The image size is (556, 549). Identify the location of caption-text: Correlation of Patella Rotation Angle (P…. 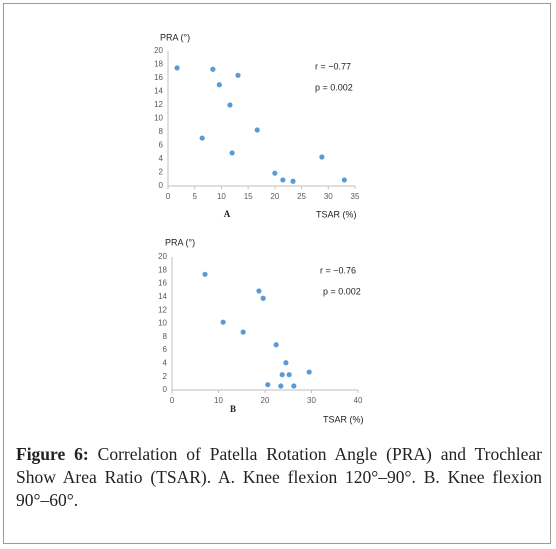
(279, 477).